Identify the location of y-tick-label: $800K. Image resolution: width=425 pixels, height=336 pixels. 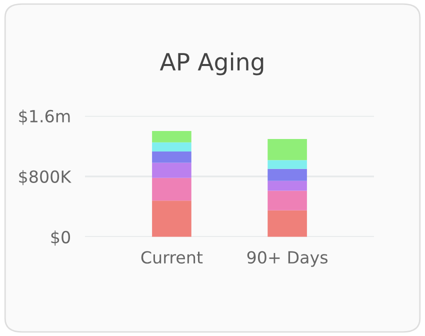
(45, 178).